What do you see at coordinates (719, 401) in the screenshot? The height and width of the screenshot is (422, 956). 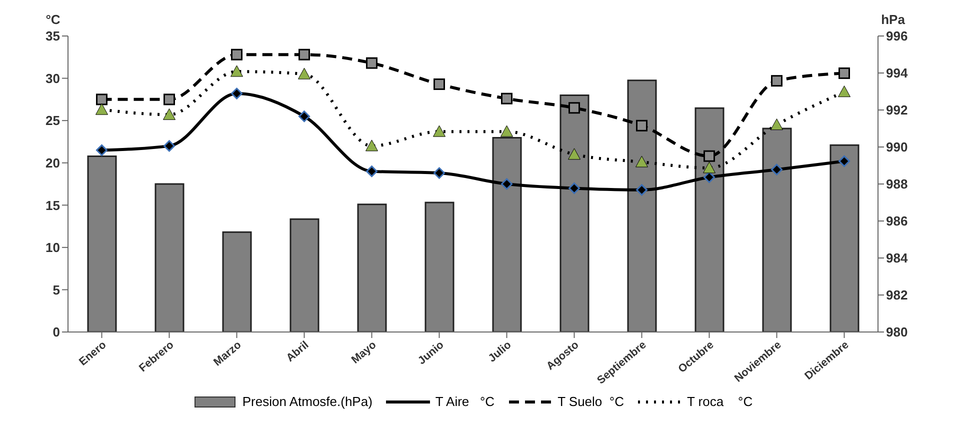 I see `legend-label: T roca °C` at bounding box center [719, 401].